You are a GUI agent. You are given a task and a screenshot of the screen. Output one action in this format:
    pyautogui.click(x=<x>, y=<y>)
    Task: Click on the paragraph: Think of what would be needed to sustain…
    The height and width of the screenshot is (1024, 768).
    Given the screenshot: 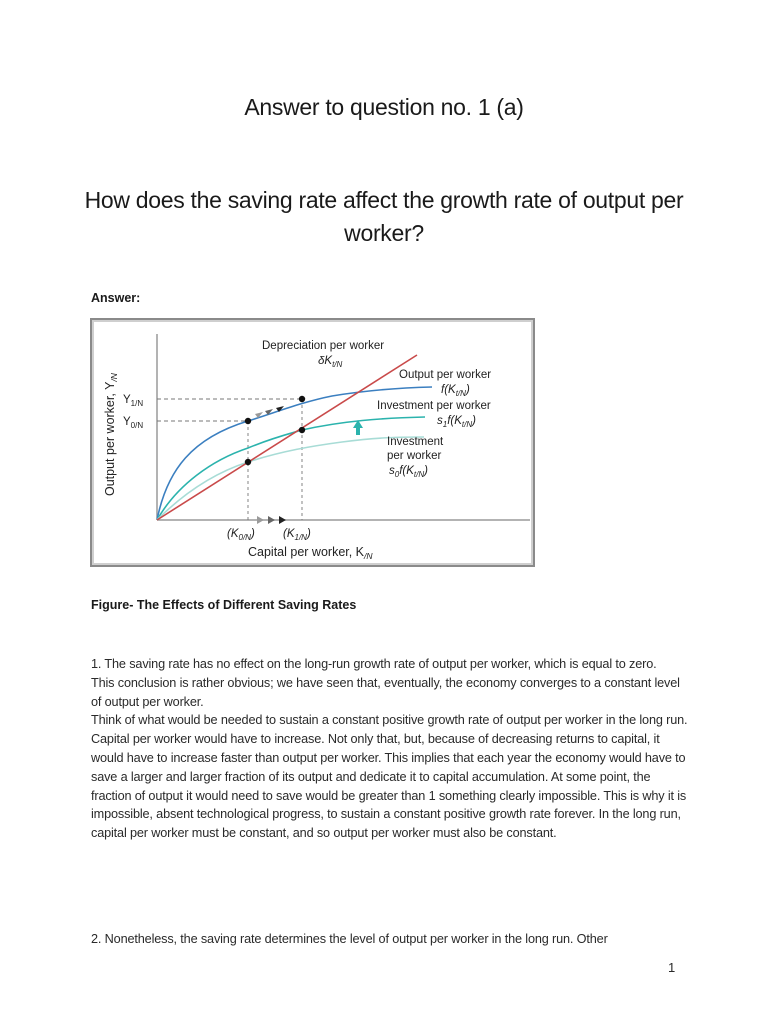 What is the action you would take?
    pyautogui.click(x=389, y=777)
    